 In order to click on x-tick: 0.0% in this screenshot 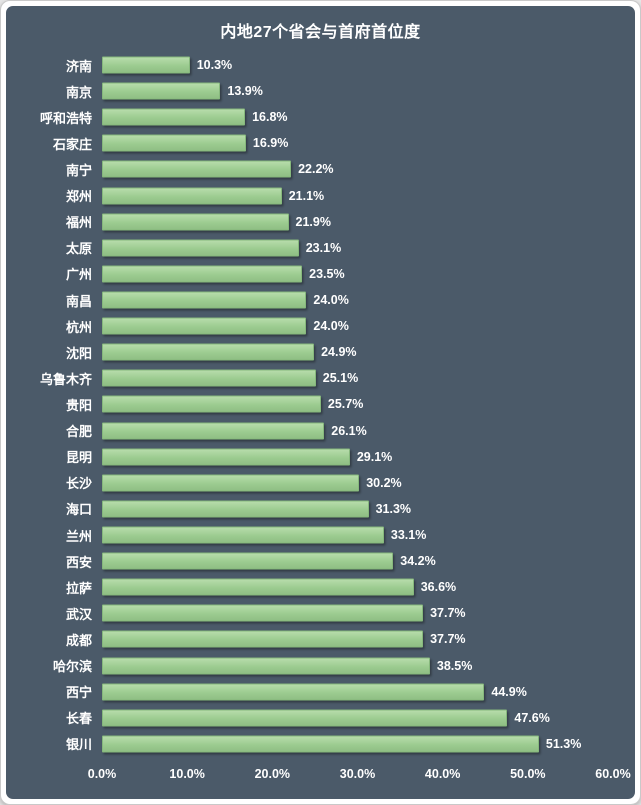, I will do `click(102, 774)`.